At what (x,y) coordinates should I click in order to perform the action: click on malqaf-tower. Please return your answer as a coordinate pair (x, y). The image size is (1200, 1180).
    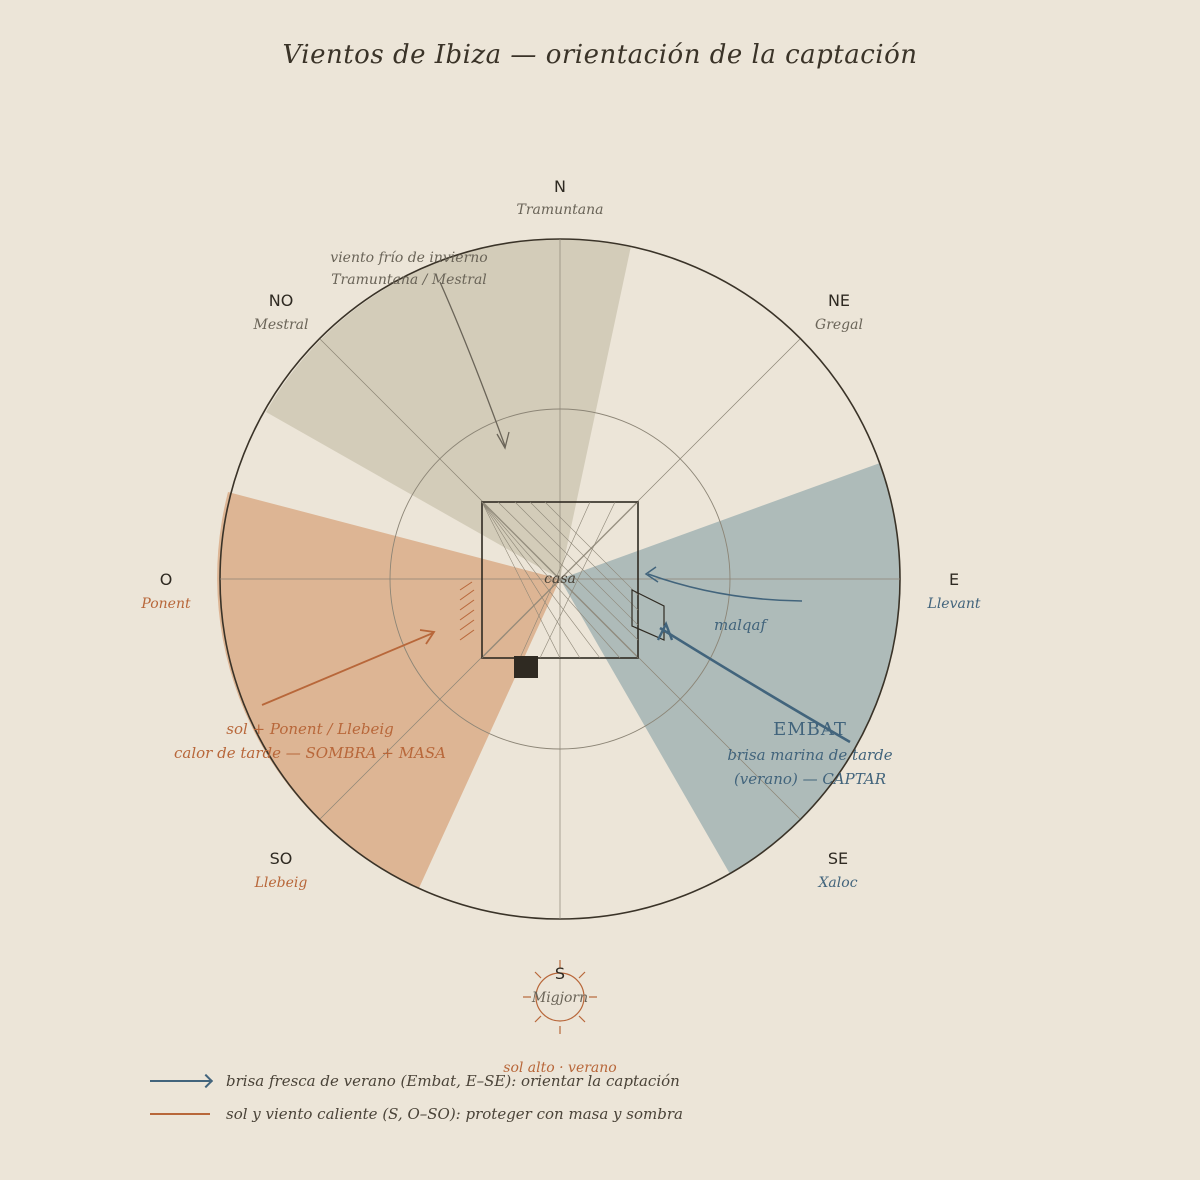
    Looking at the image, I should click on (648, 615).